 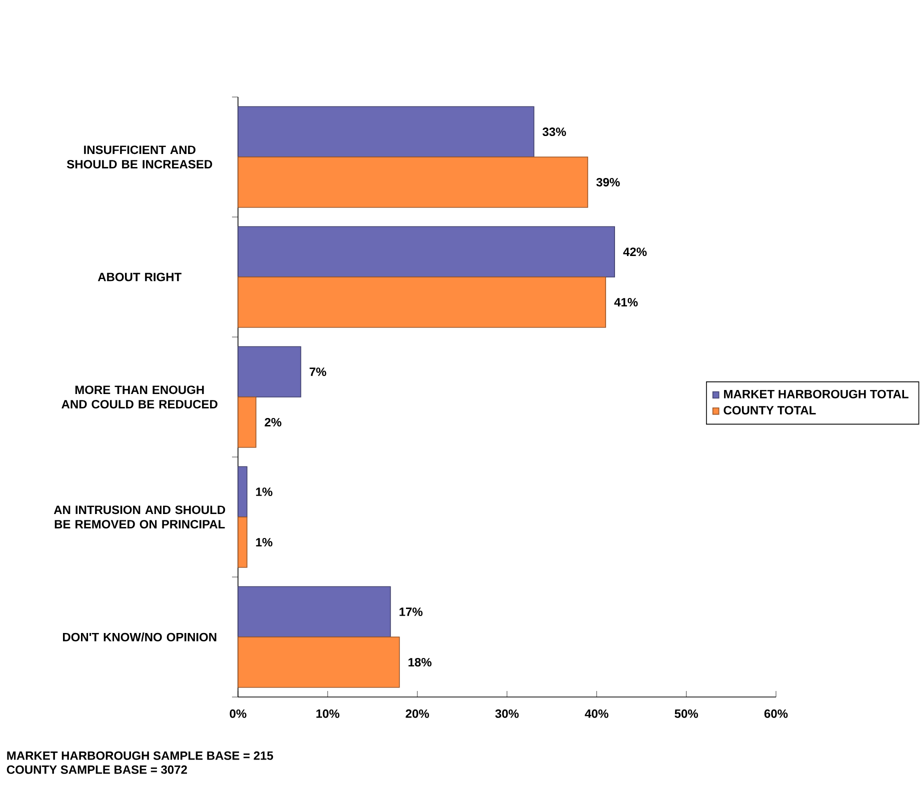 I want to click on x-tick-label: 10%, so click(x=328, y=713).